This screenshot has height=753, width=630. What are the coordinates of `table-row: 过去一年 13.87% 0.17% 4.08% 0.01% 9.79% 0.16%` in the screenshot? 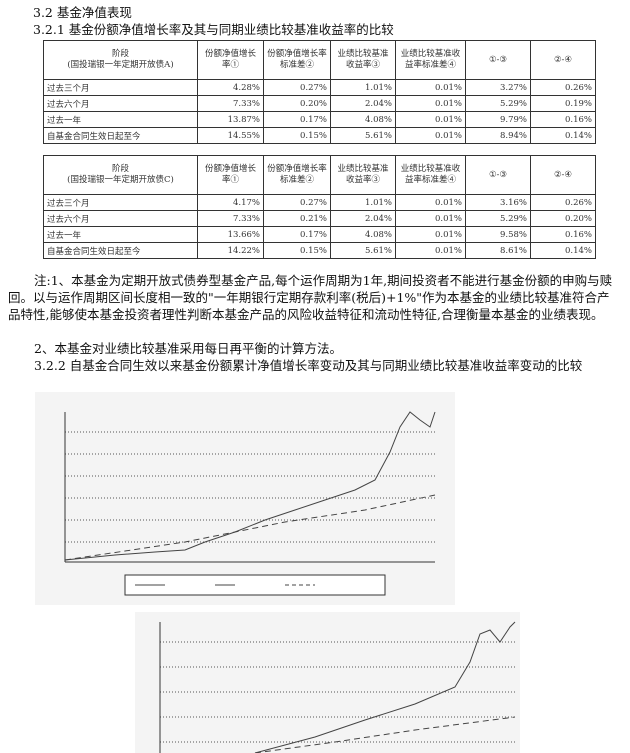 It's located at (319, 119).